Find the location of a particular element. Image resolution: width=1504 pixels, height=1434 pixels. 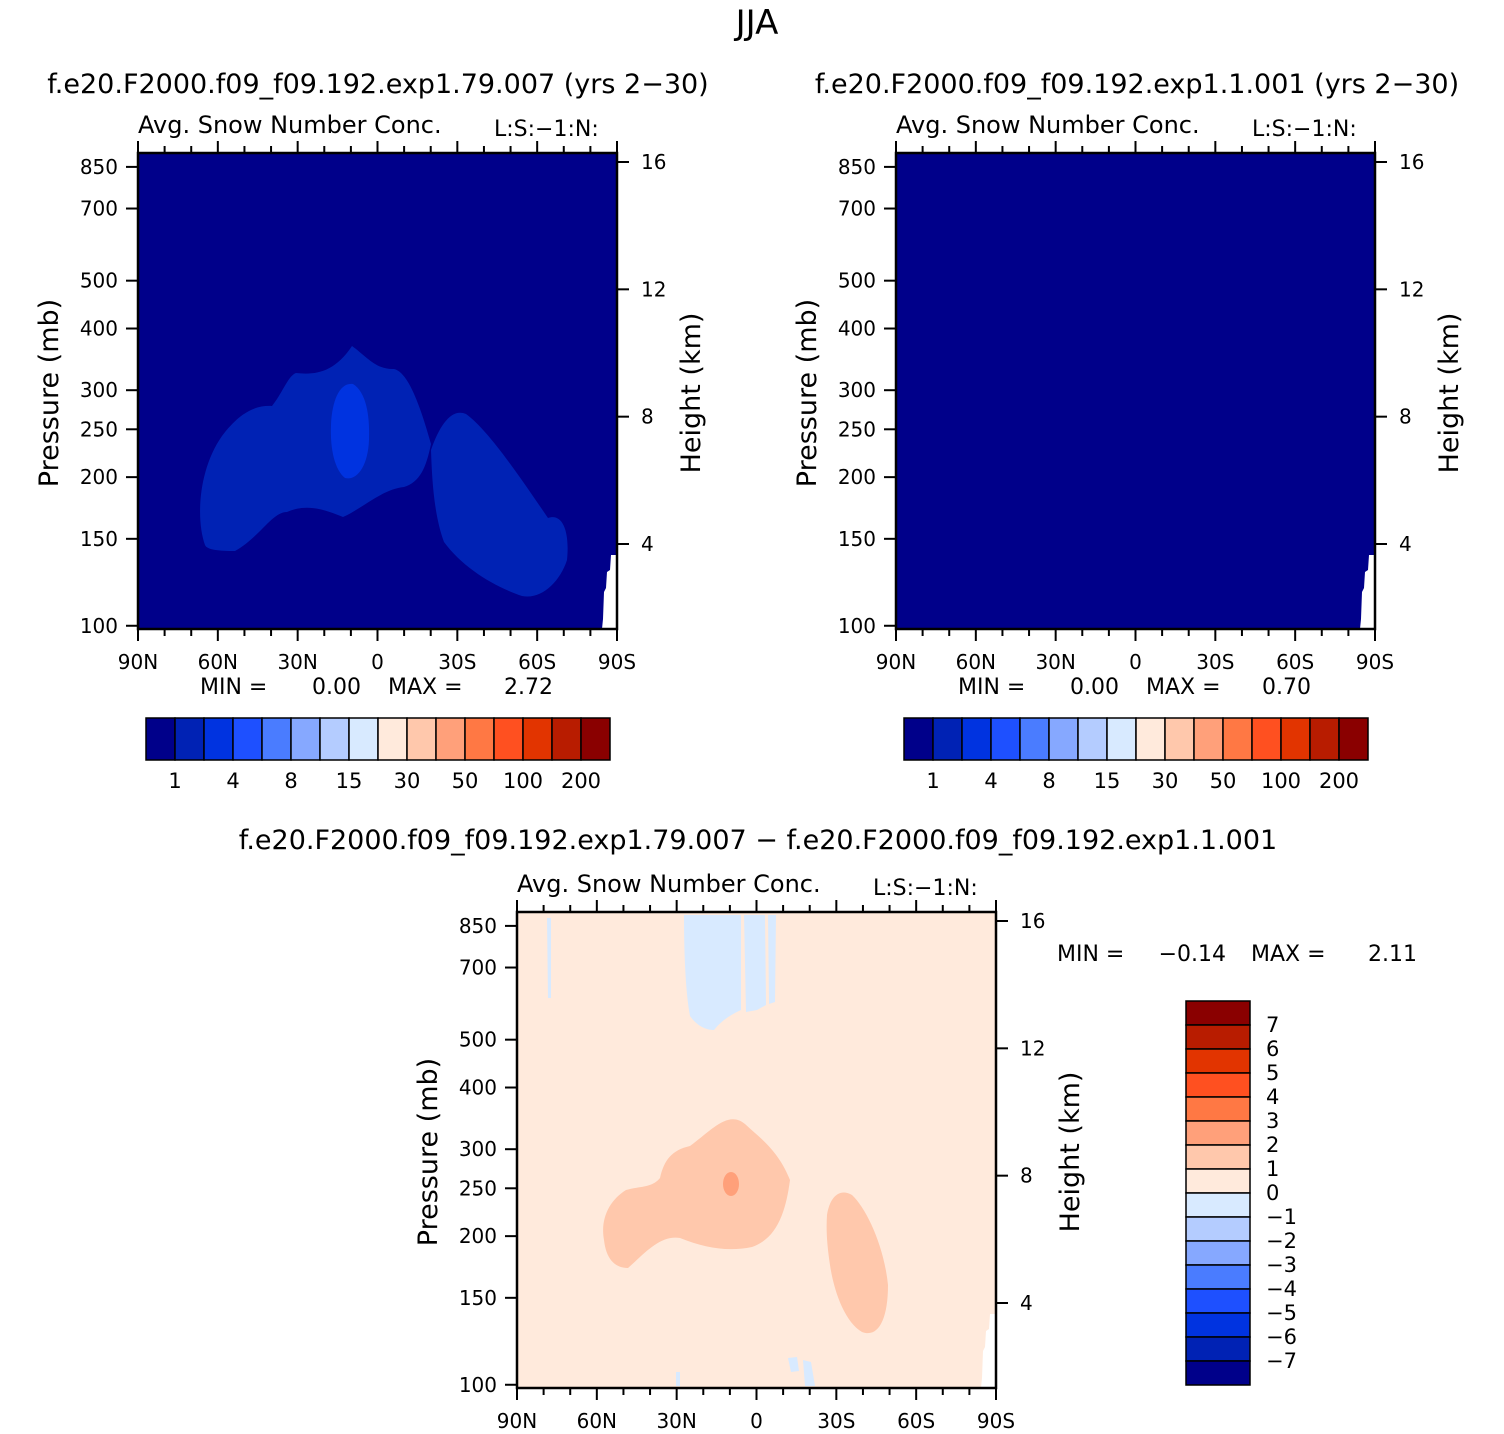

panel-2-ticks is located at coordinates (1135, 391).